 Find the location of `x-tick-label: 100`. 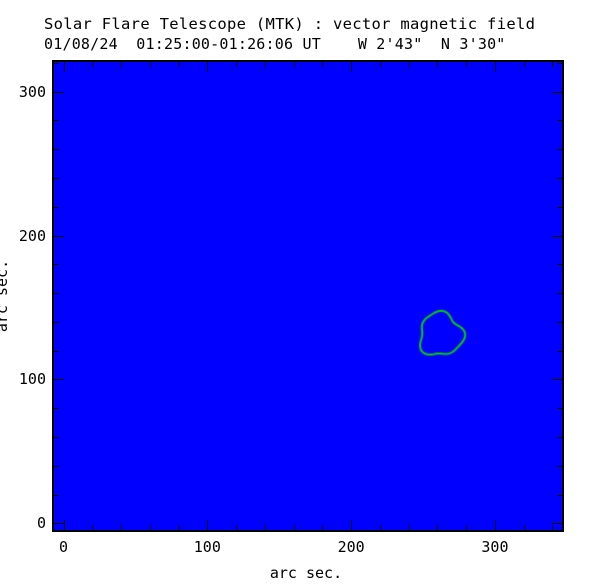

x-tick-label: 100 is located at coordinates (207, 547).